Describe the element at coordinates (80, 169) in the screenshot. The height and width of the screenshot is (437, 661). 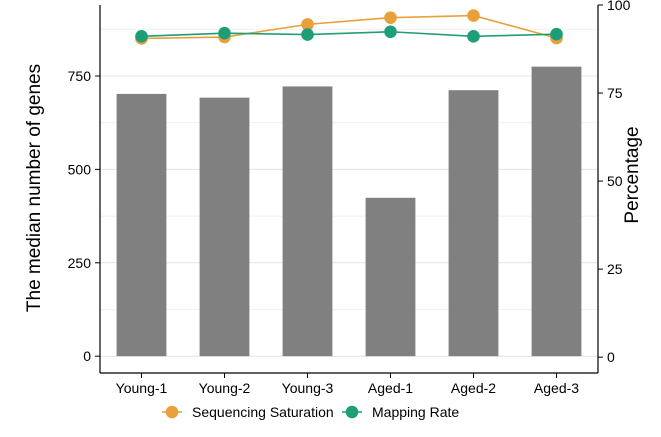
I see `y-tick-label: 500` at that location.